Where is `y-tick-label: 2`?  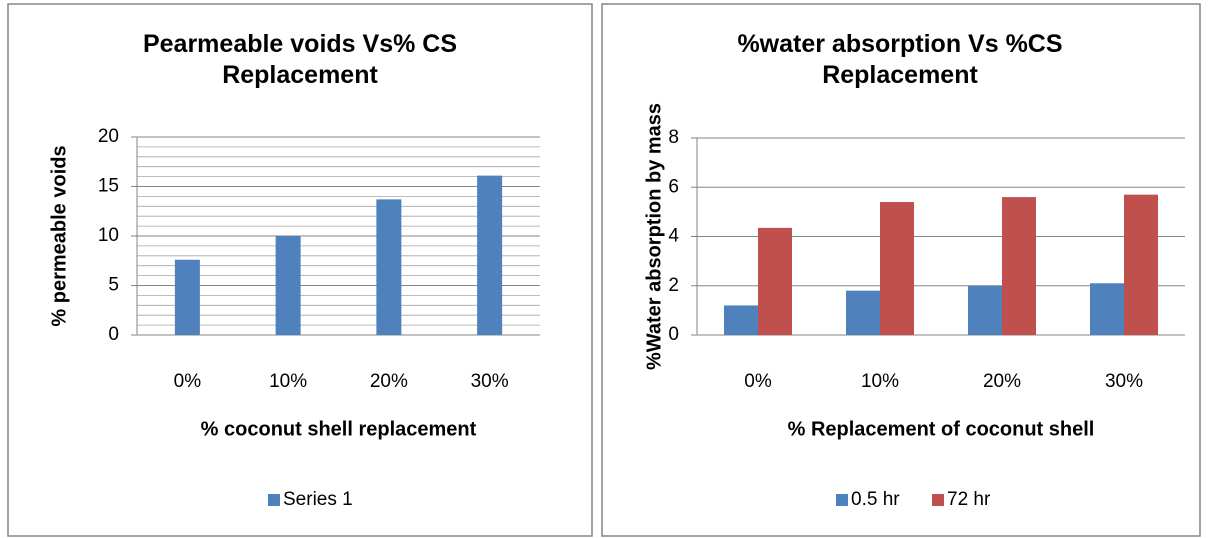 y-tick-label: 2 is located at coordinates (673, 285).